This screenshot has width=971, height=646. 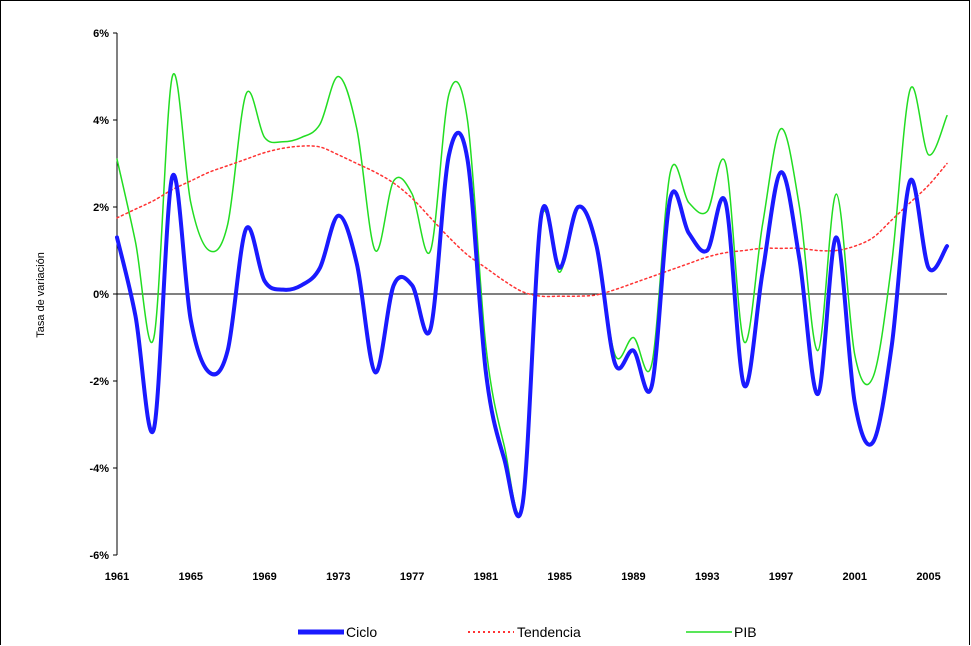 I want to click on x-tick-label: 1997, so click(x=781, y=577).